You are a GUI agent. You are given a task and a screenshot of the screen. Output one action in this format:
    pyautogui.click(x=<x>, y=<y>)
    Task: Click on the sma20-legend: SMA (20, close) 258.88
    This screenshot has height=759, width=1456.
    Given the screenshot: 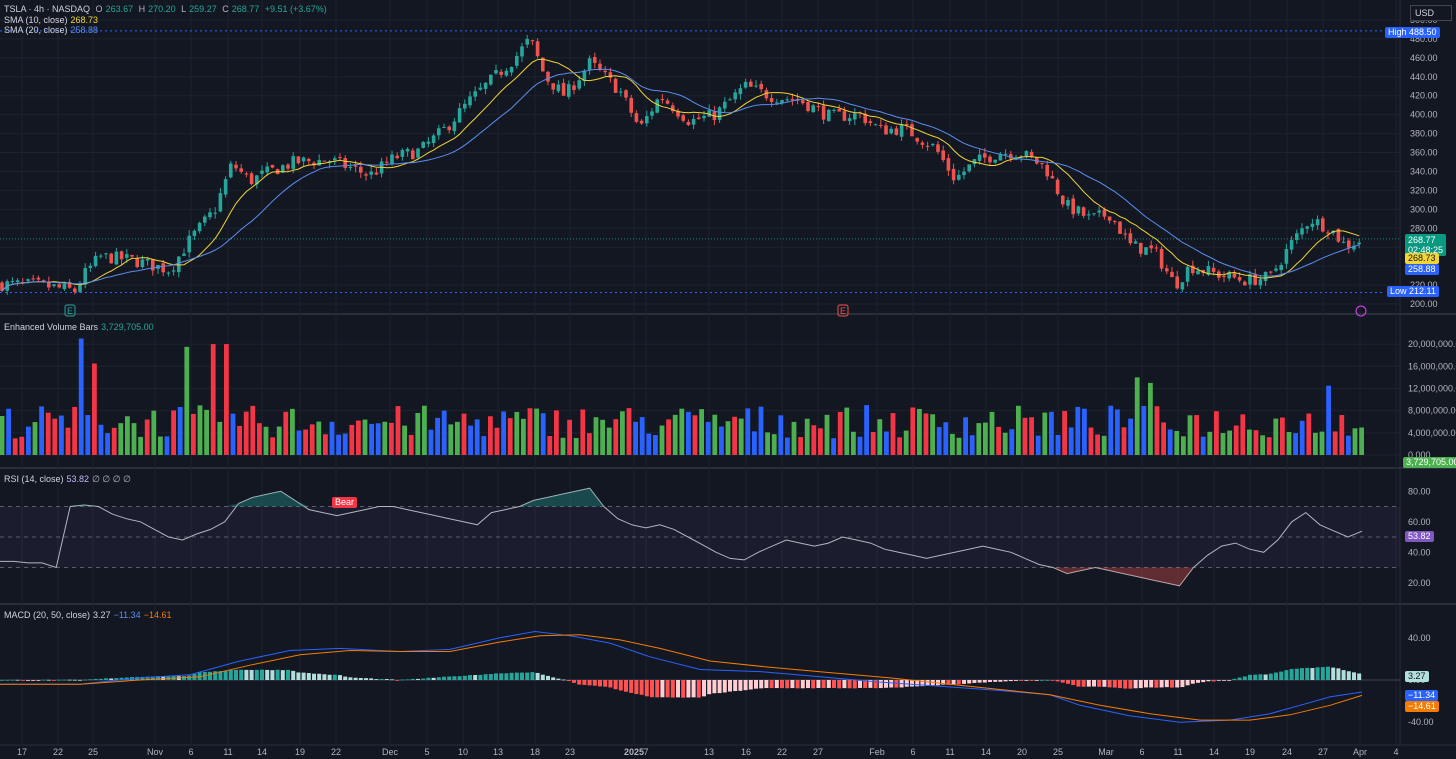 What is the action you would take?
    pyautogui.click(x=52, y=30)
    